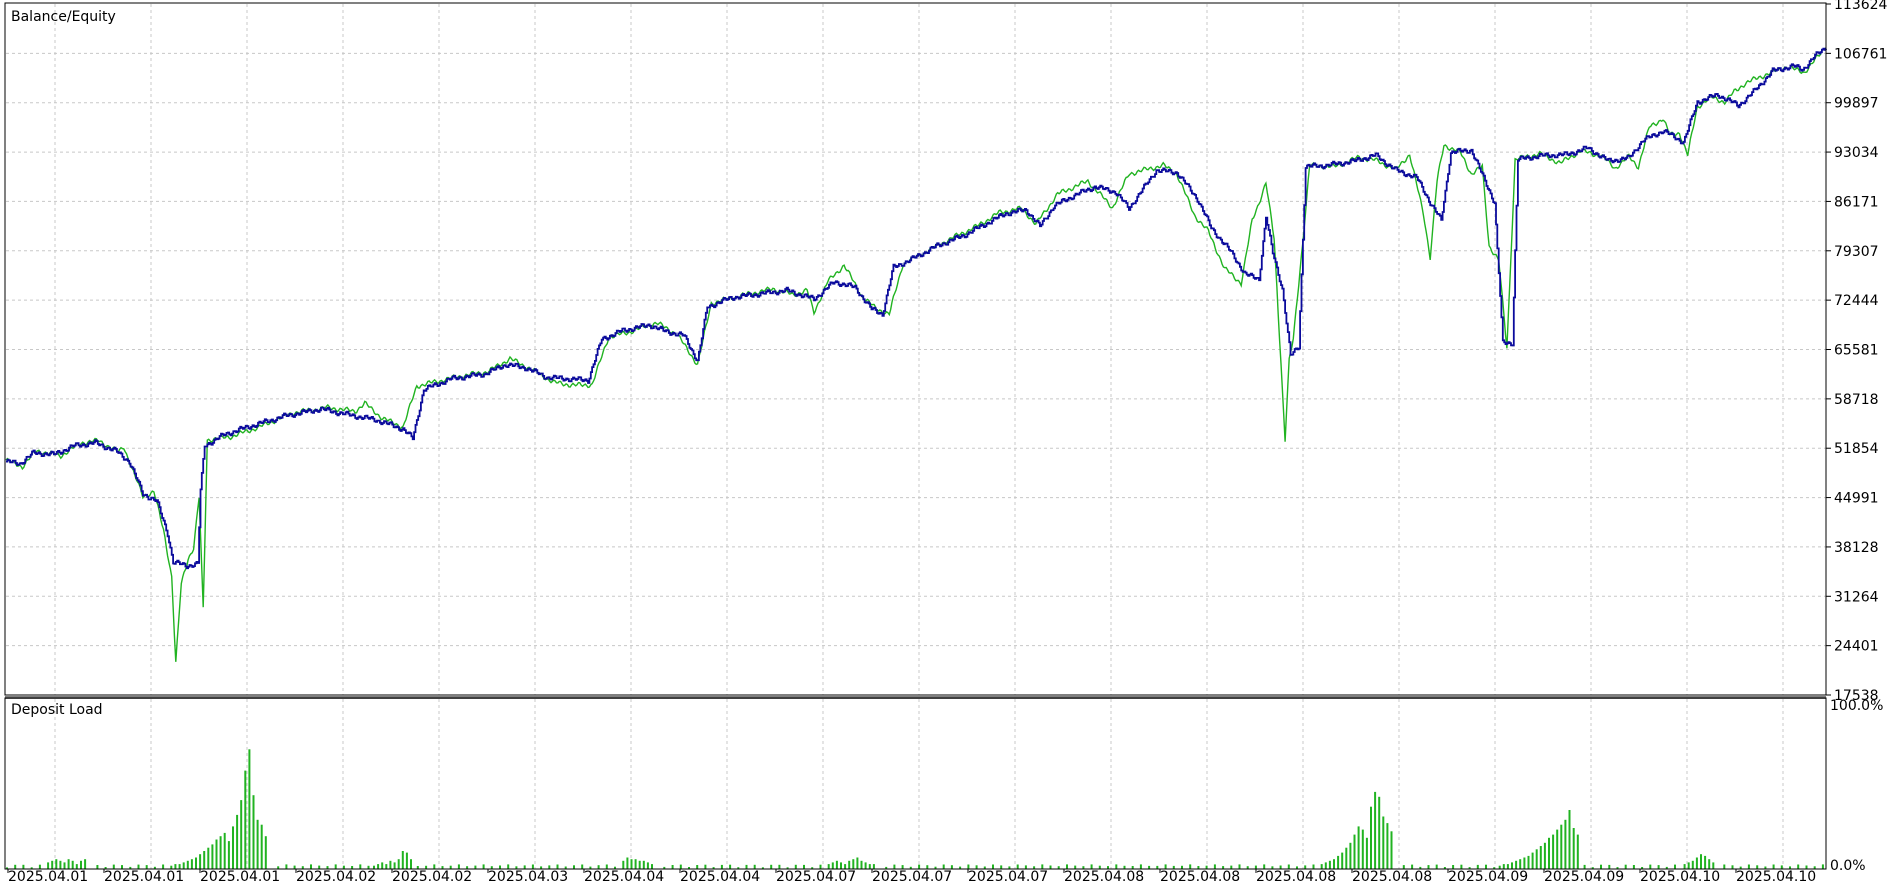 The image size is (1889, 892). I want to click on x-tick-label: 2025.04.02, so click(432, 877).